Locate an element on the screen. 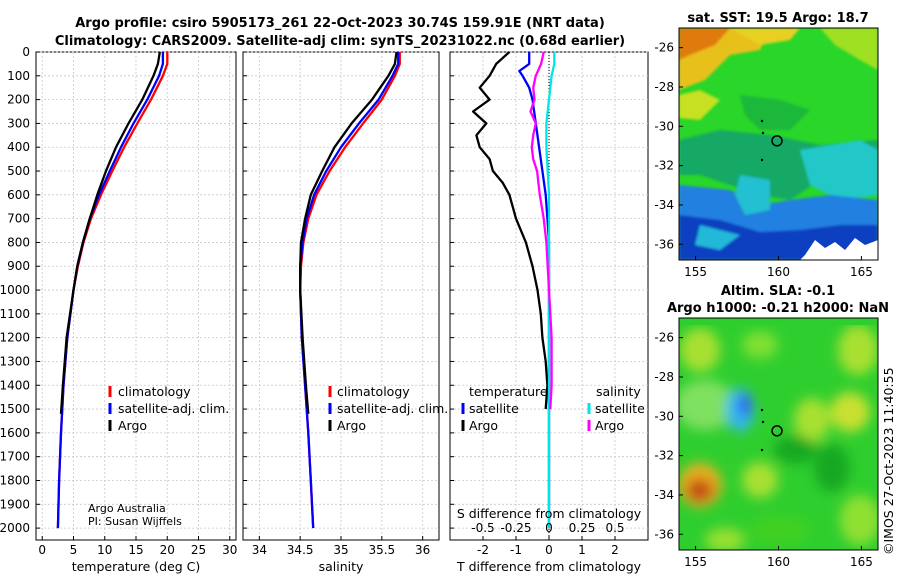  sst-map-xtick-label: 160 is located at coordinates (778, 272).